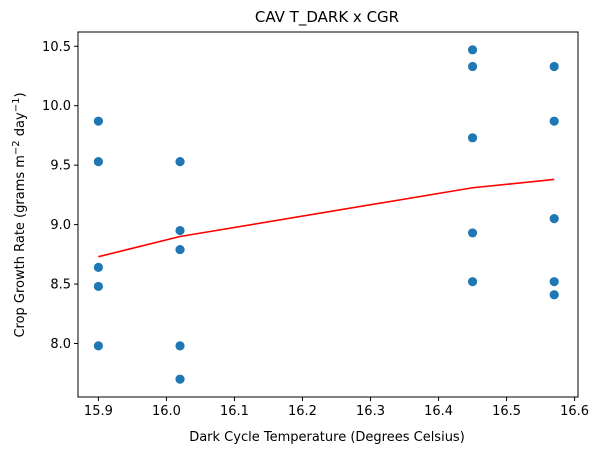 The height and width of the screenshot is (453, 597). I want to click on trend-line-layer, so click(326, 218).